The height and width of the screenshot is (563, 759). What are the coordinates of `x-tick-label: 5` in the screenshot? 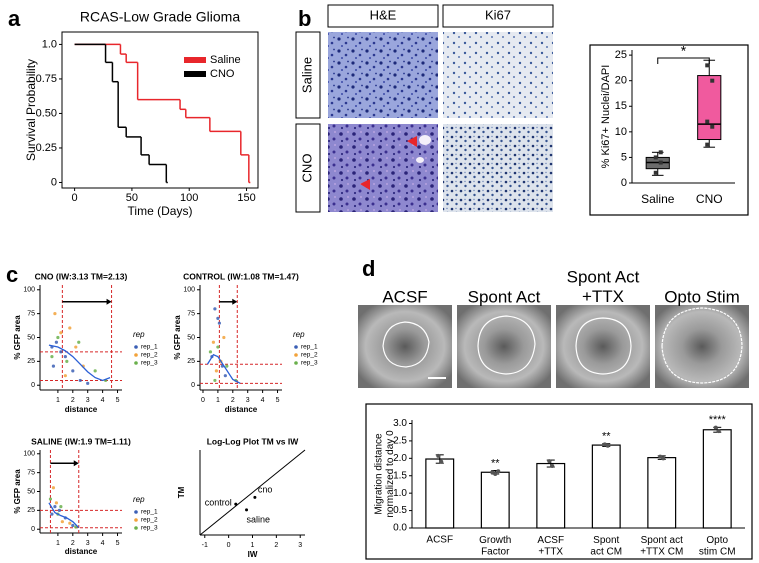 It's located at (118, 400).